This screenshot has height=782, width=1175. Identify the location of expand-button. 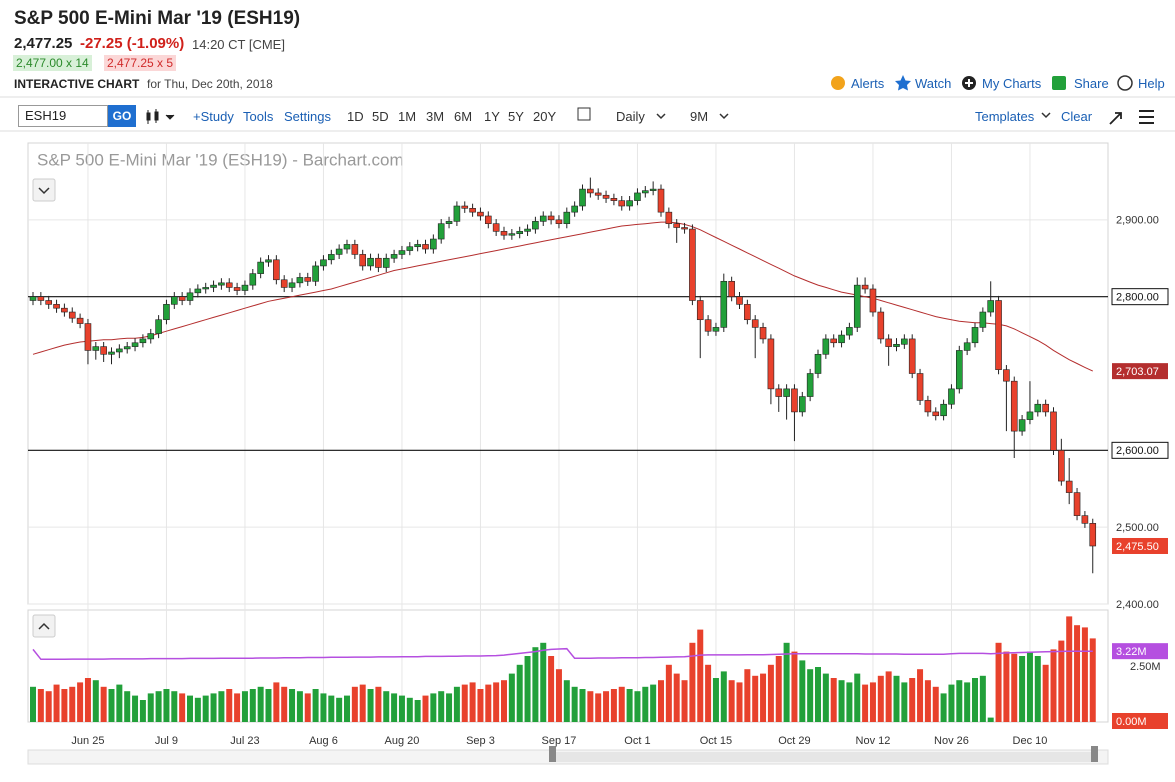
(44, 626).